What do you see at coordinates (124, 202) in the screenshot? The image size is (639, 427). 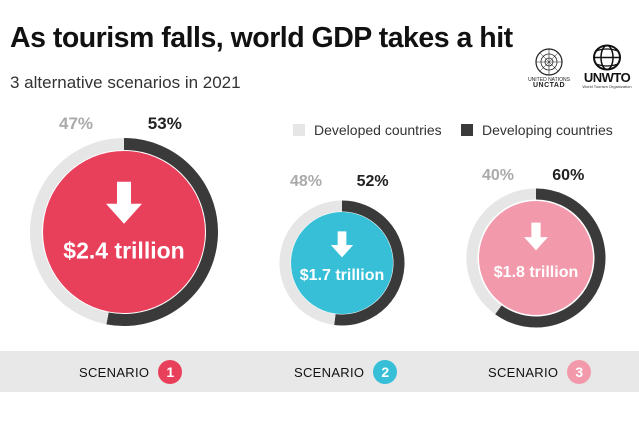 I see `scenario-1-down-arrow-icon` at bounding box center [124, 202].